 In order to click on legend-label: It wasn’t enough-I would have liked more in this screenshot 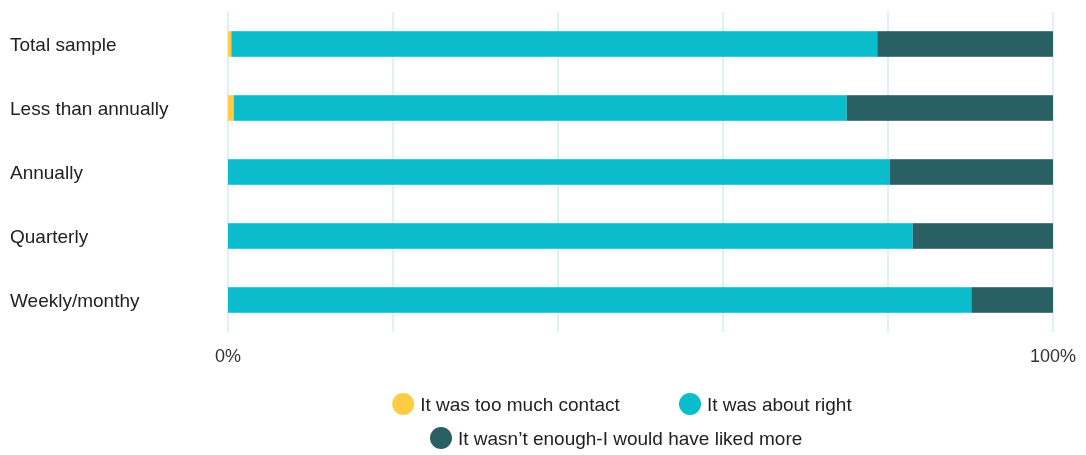, I will do `click(630, 438)`.